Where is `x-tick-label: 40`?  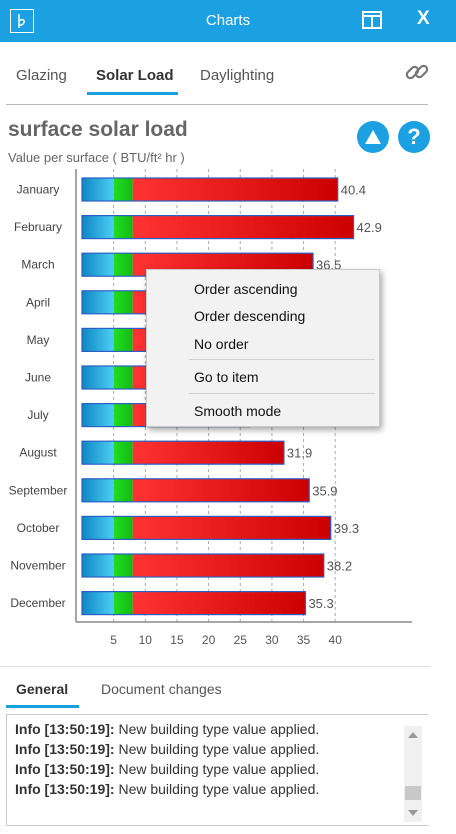
x-tick-label: 40 is located at coordinates (336, 640).